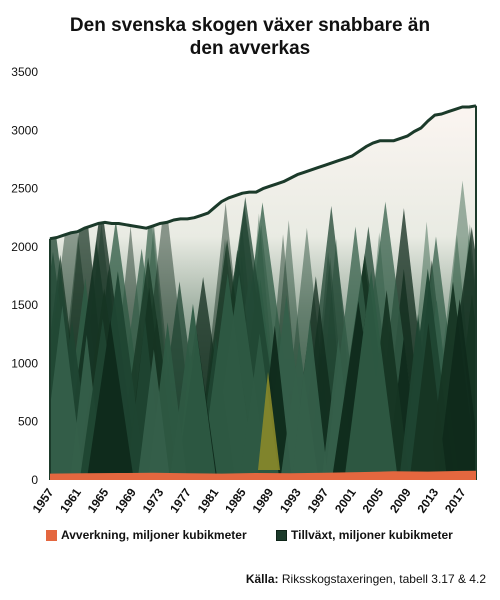  Describe the element at coordinates (43, 500) in the screenshot. I see `x-tick-label: 1957` at that location.